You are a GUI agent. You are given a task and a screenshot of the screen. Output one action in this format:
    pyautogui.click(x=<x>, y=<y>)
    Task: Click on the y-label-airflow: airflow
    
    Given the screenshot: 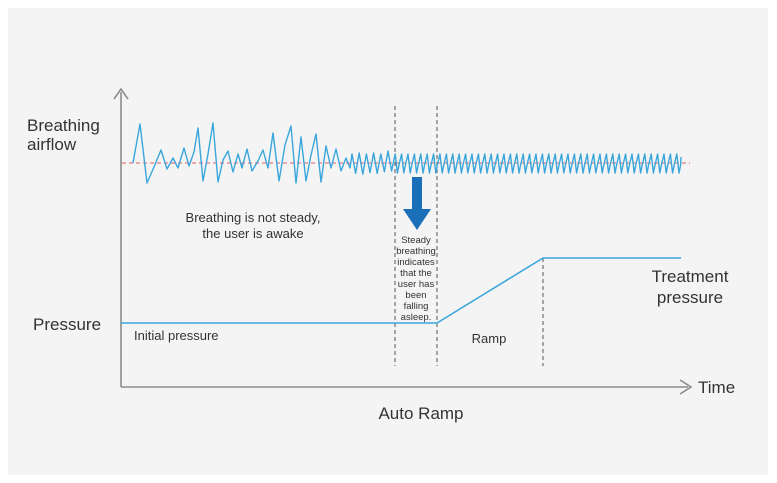 What is the action you would take?
    pyautogui.click(x=52, y=144)
    